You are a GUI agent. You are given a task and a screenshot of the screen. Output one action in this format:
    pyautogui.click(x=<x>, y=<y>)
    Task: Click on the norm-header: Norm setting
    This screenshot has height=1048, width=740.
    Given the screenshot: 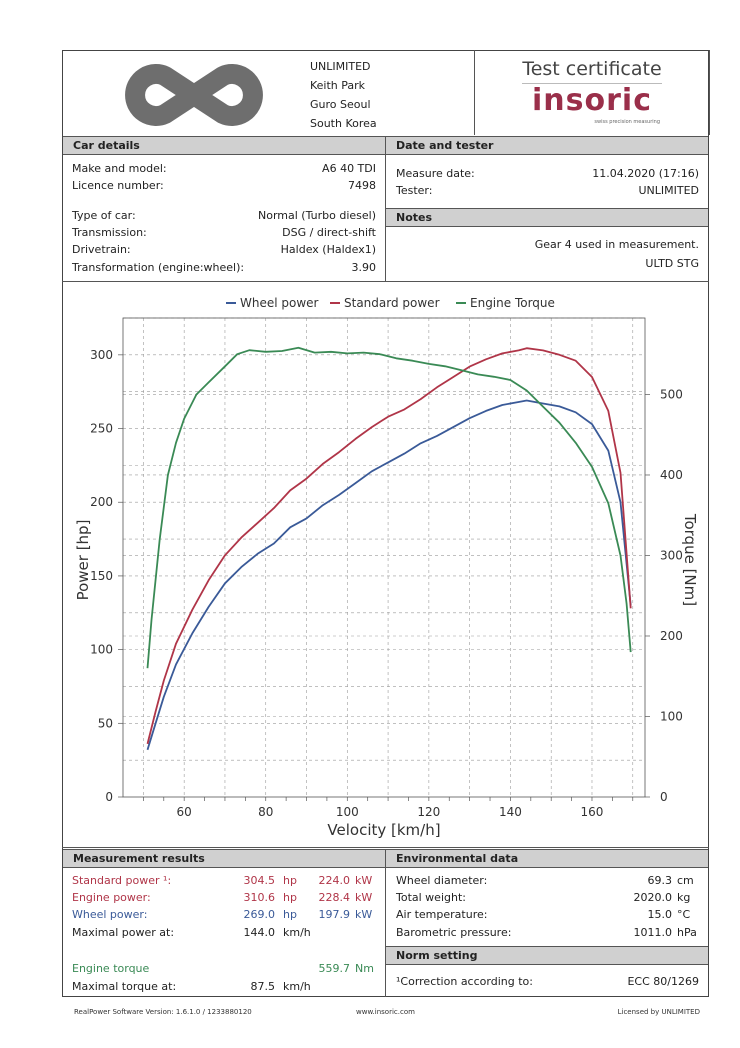 What is the action you would take?
    pyautogui.click(x=547, y=955)
    